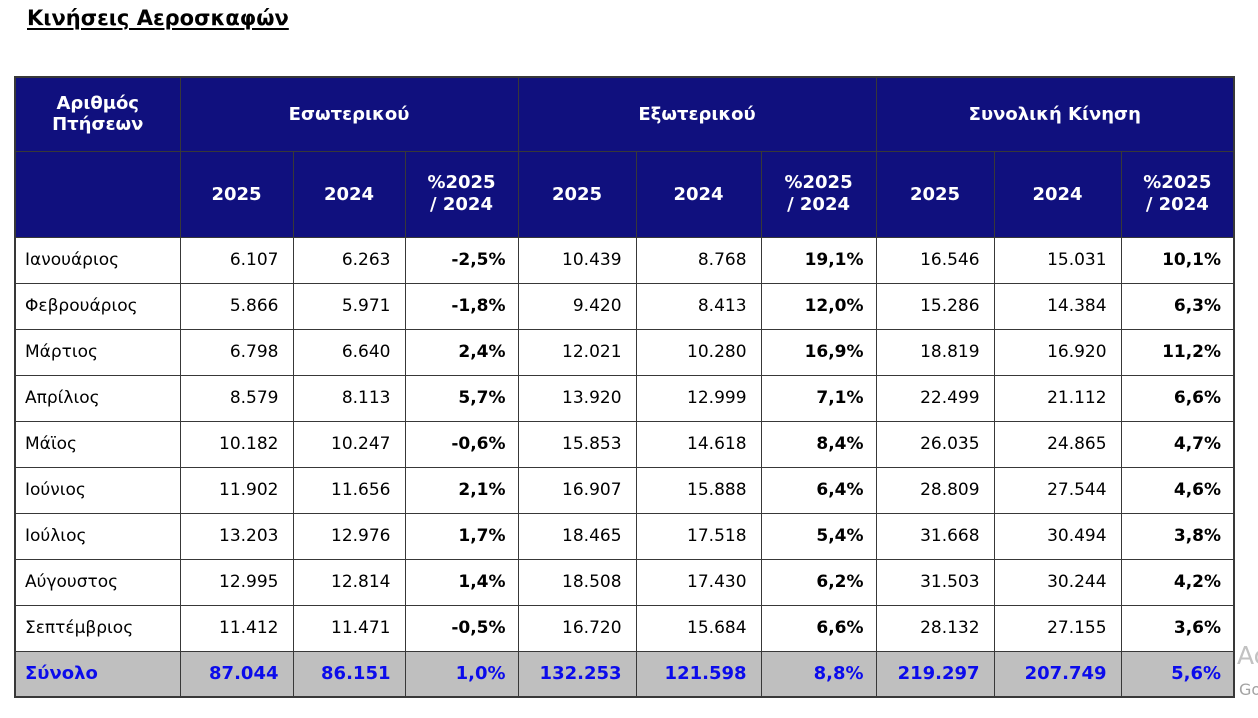 The width and height of the screenshot is (1258, 718). Describe the element at coordinates (97, 398) in the screenshot. I see `month-cell: Απρίλιος` at that location.